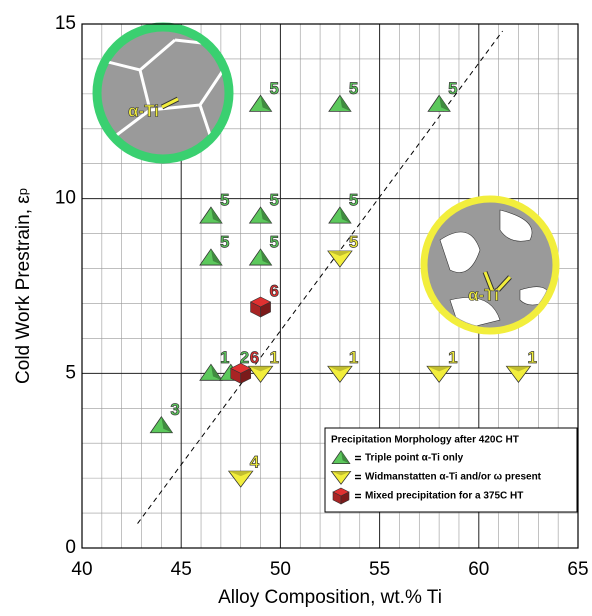  What do you see at coordinates (163, 93) in the screenshot?
I see `inset-left: α-Ti` at bounding box center [163, 93].